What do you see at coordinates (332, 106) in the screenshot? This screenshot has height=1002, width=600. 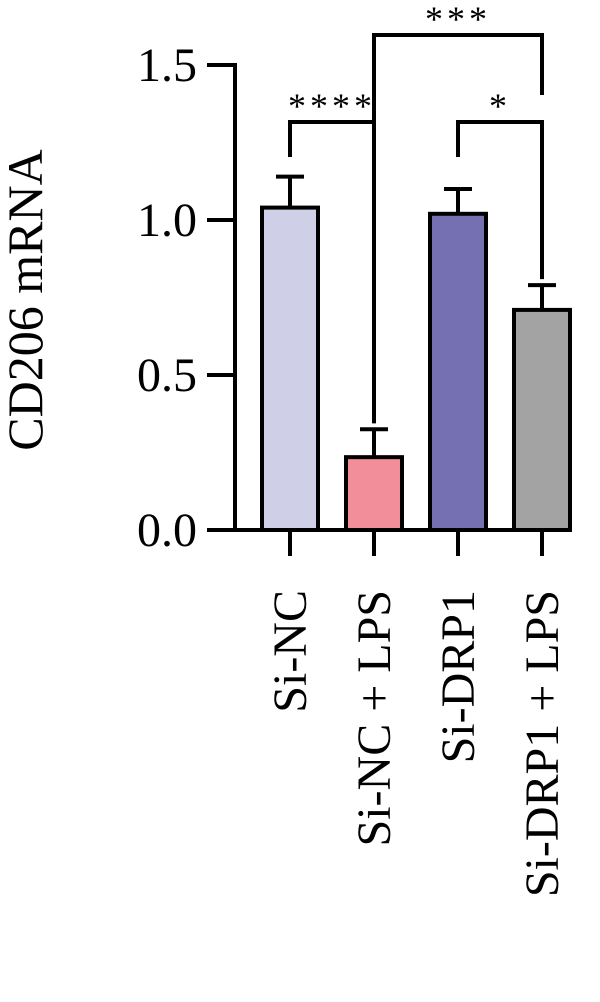 I see `significance-label: ****` at bounding box center [332, 106].